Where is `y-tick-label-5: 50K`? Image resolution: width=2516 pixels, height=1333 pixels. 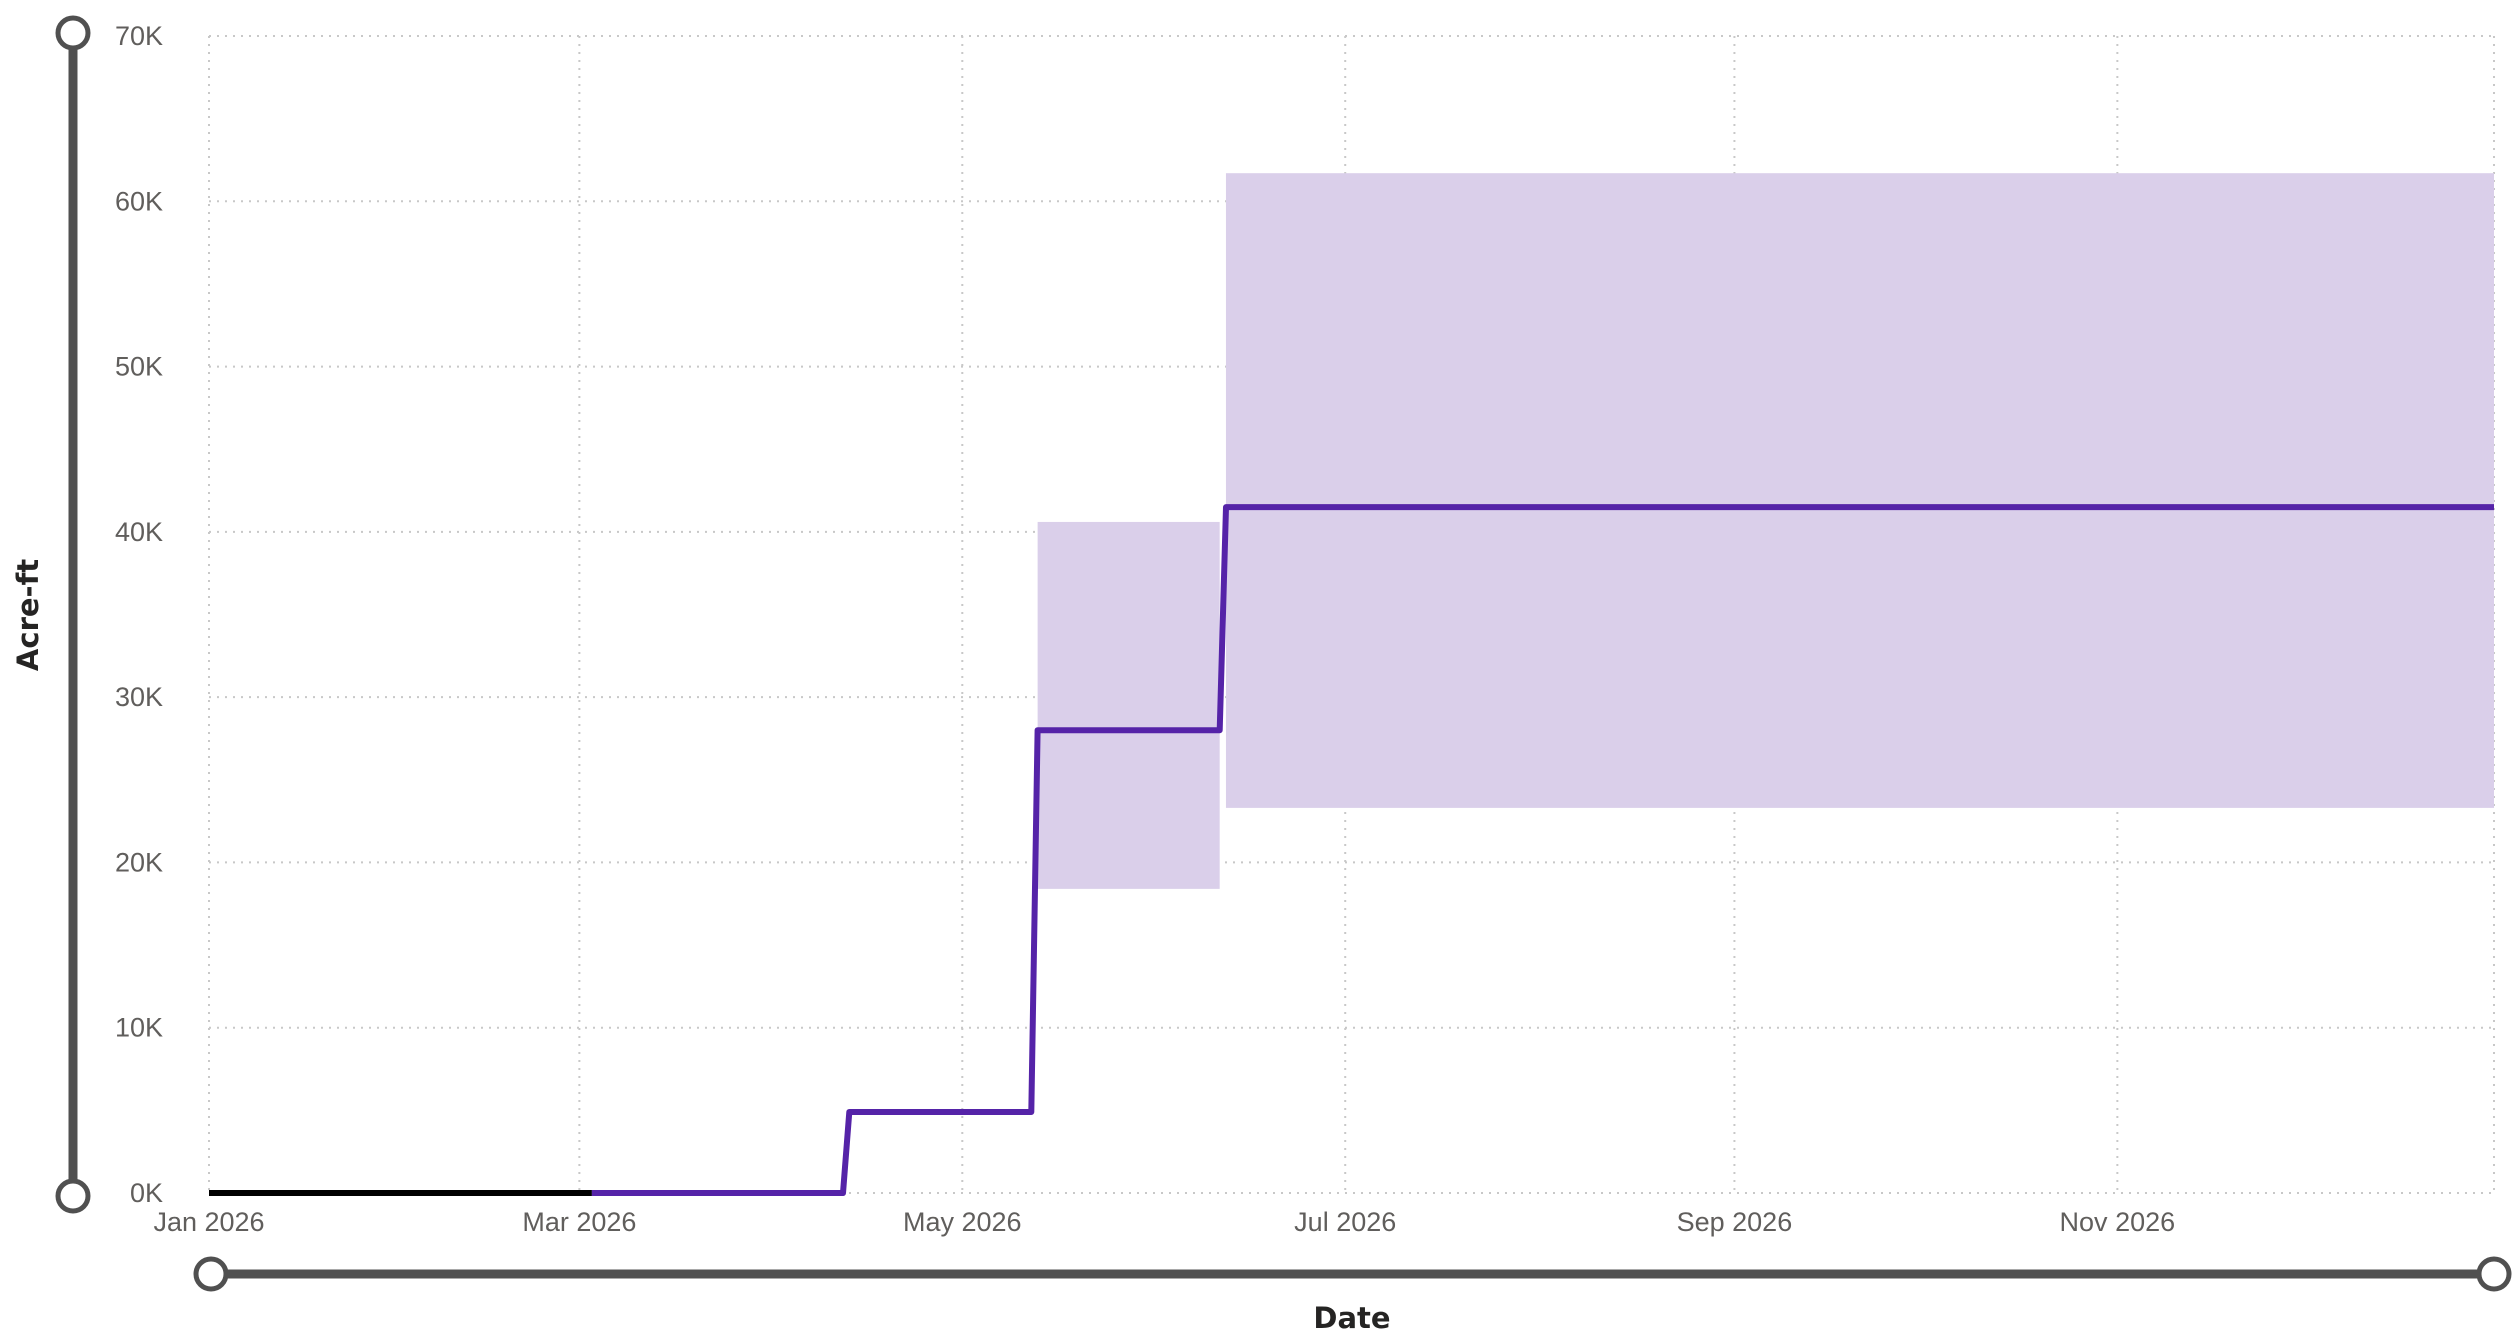
y-tick-label-5: 50K is located at coordinates (139, 367).